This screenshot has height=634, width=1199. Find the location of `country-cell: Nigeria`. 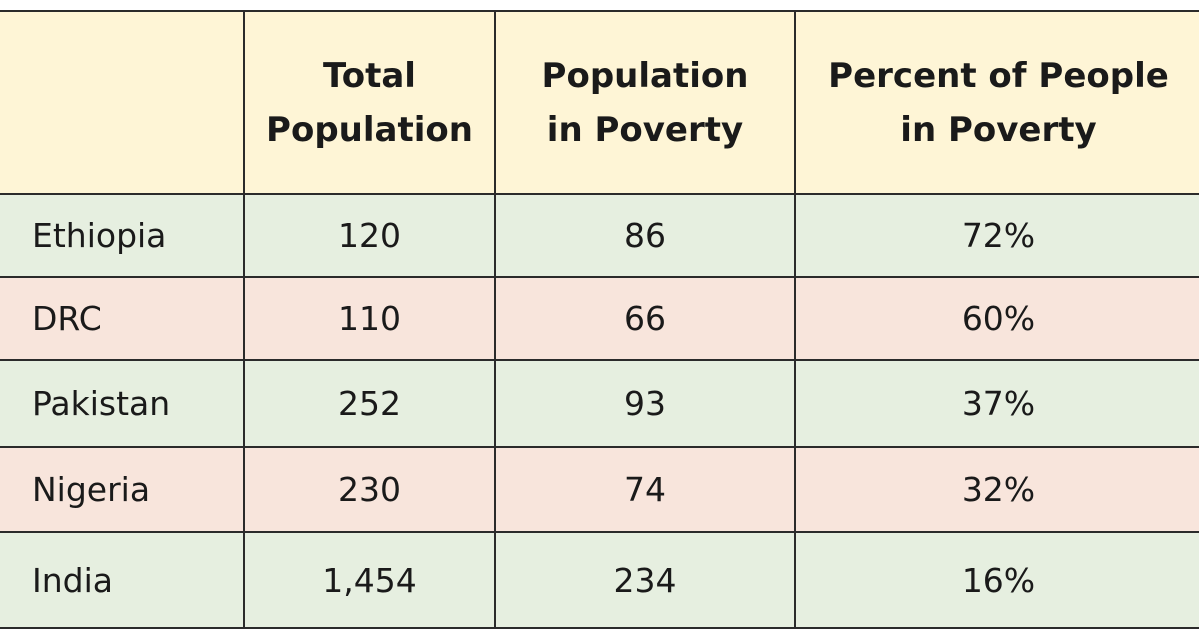

country-cell: Nigeria is located at coordinates (122, 489).